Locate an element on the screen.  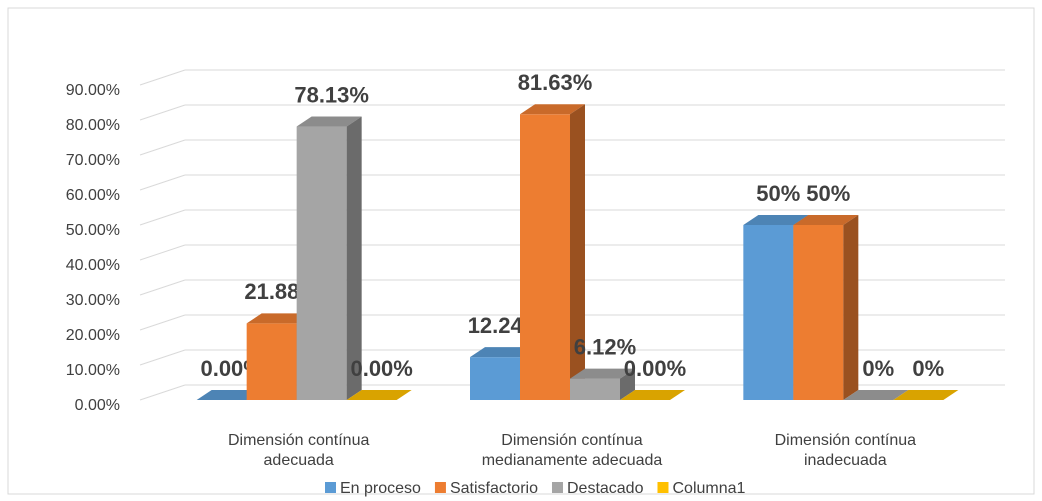
legend-label: En proceso is located at coordinates (380, 488).